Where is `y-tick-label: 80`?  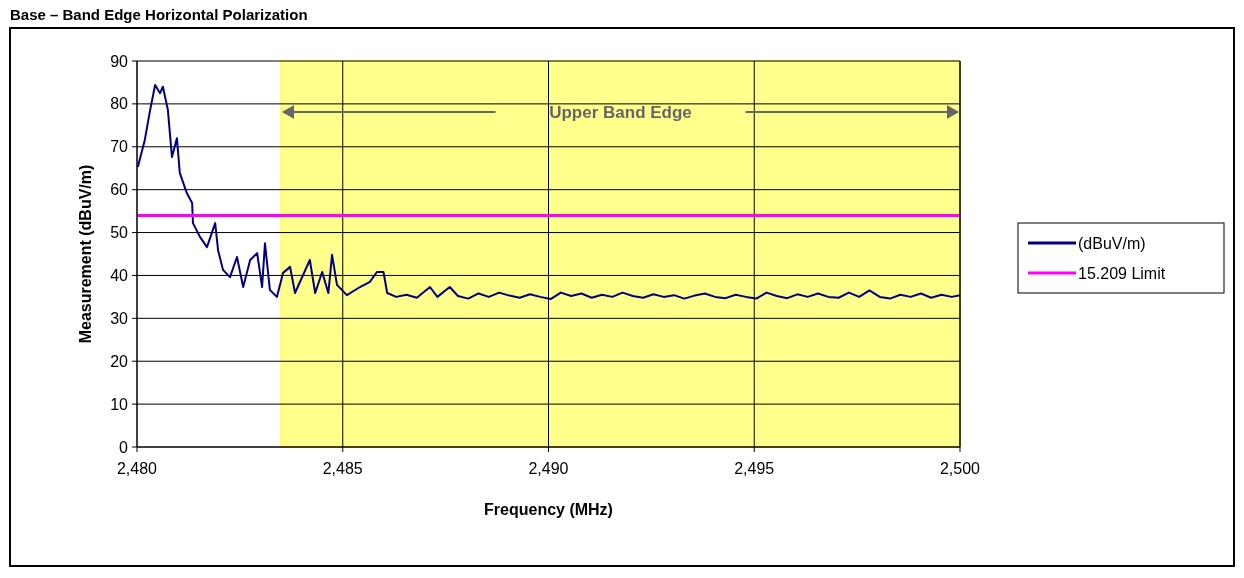
y-tick-label: 80 is located at coordinates (119, 104).